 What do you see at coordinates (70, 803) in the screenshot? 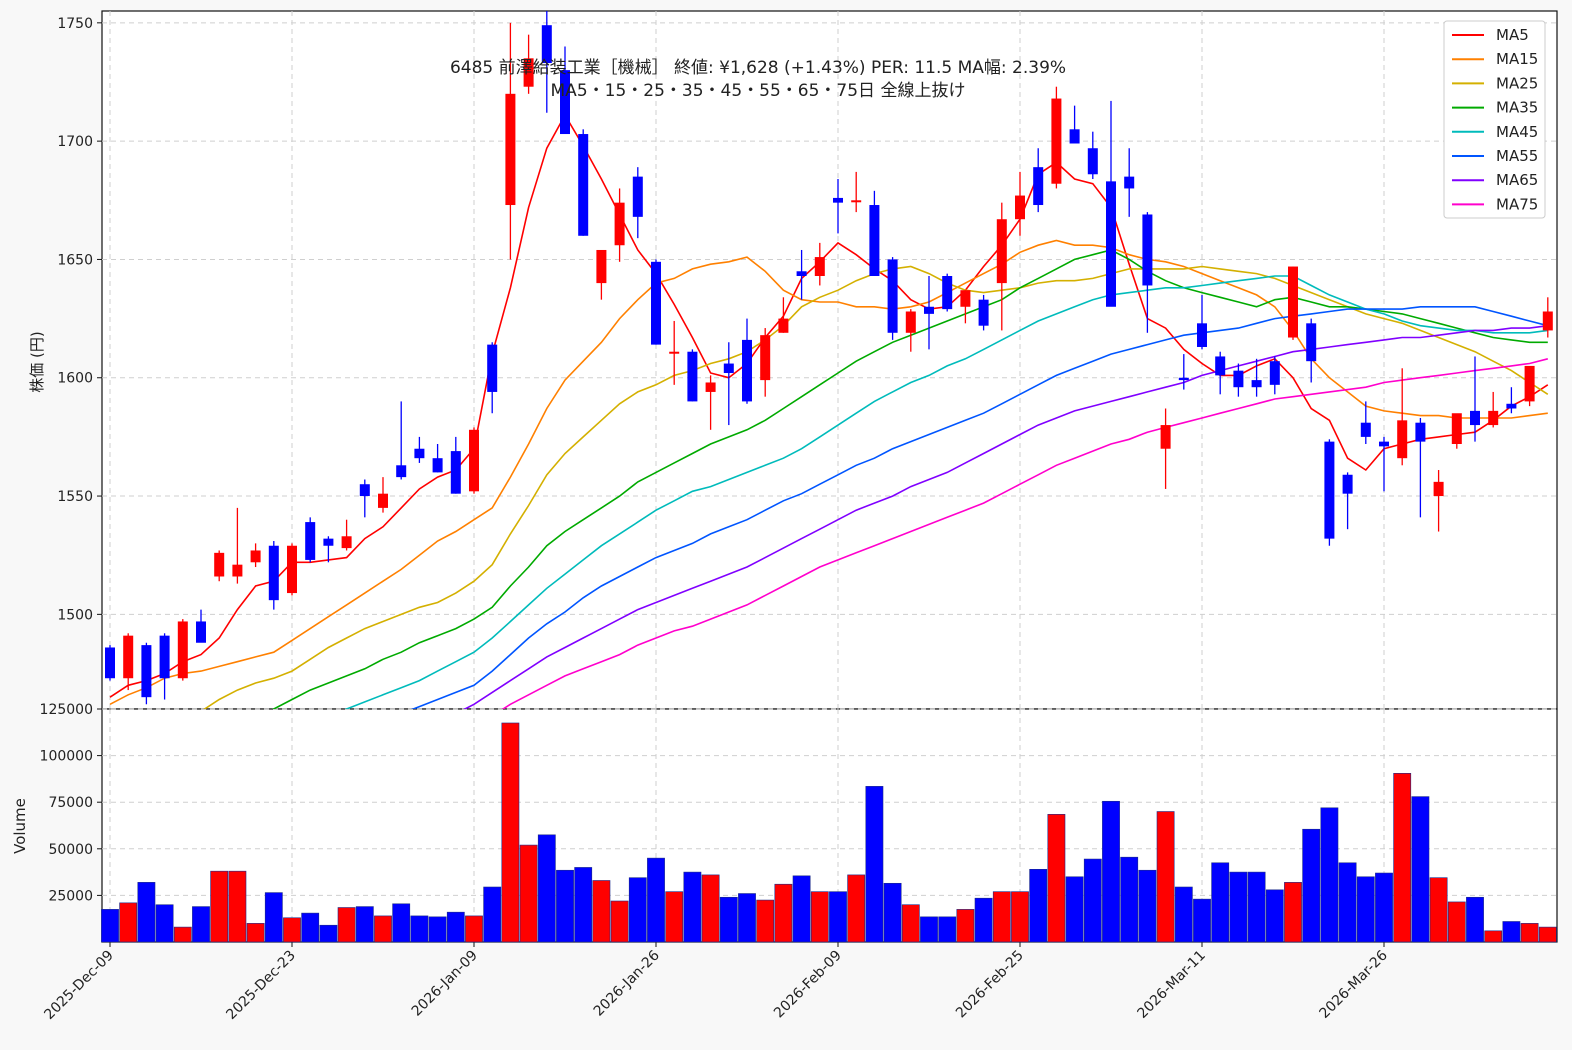
I see `volume-y-tick-label: 75000` at bounding box center [70, 803].